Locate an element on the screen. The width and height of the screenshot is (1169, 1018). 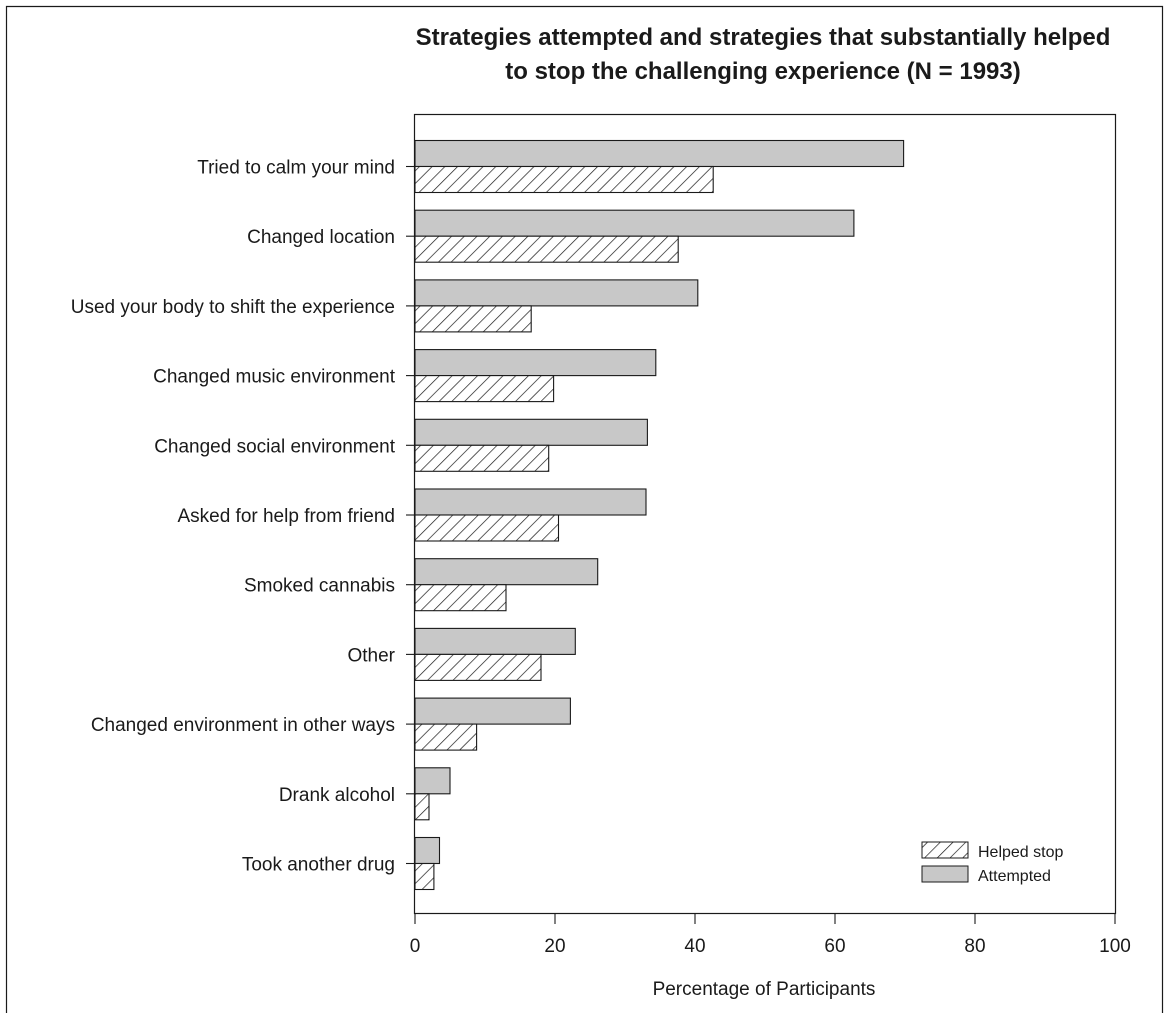
bar-attempted-asked-for-help-from-friend is located at coordinates (530, 502).